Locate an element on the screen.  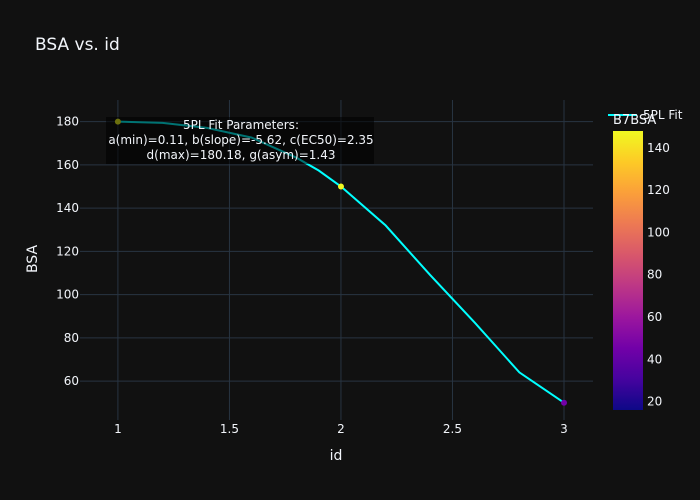
y-tick-label: 160 is located at coordinates (67, 165).